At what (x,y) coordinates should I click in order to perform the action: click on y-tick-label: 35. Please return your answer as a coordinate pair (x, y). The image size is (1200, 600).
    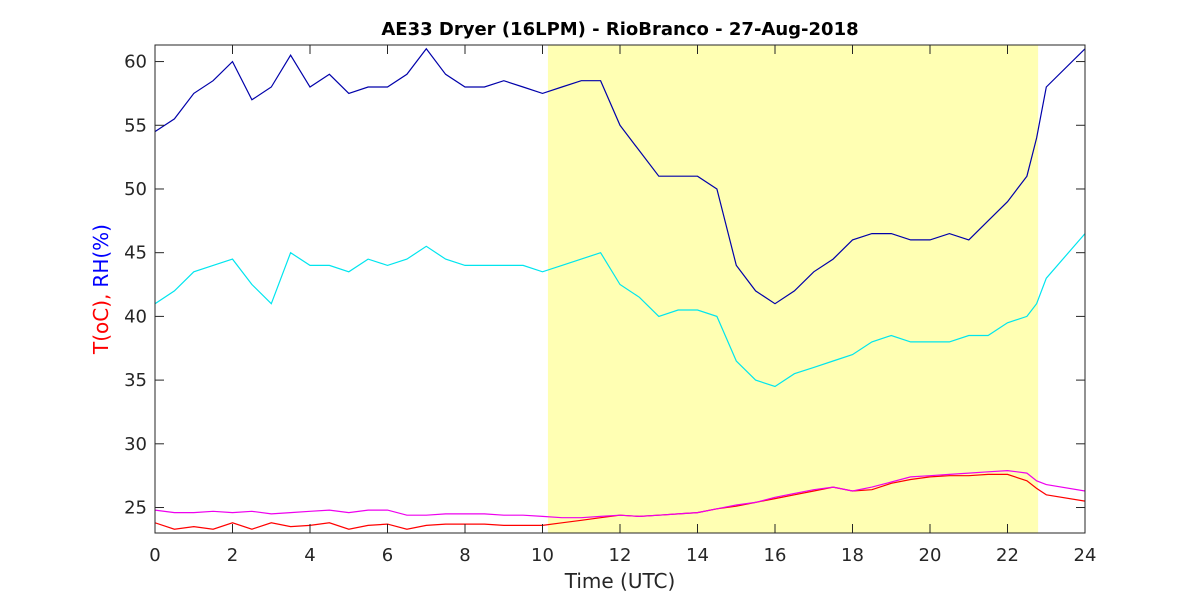
    Looking at the image, I should click on (135, 380).